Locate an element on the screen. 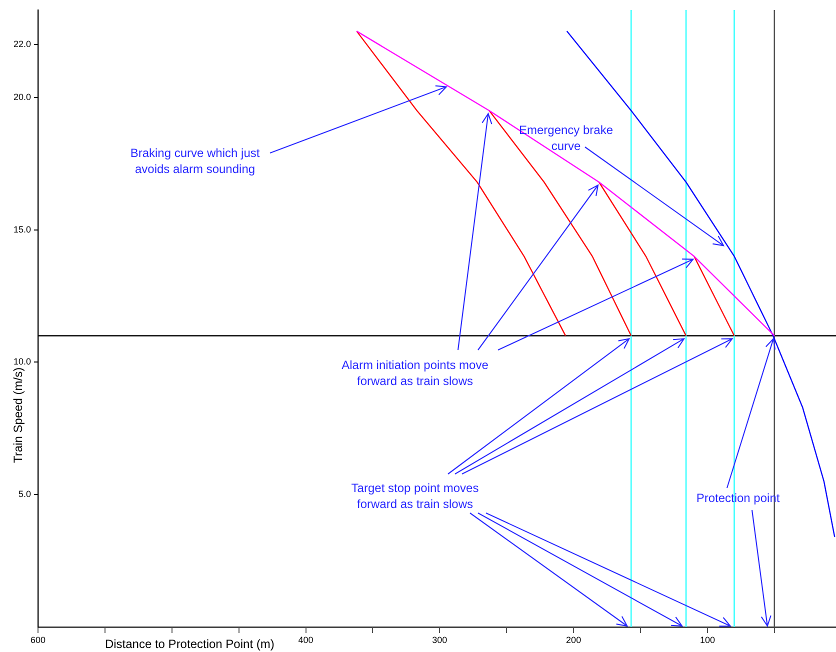  x-tick-label: 200 is located at coordinates (574, 639).